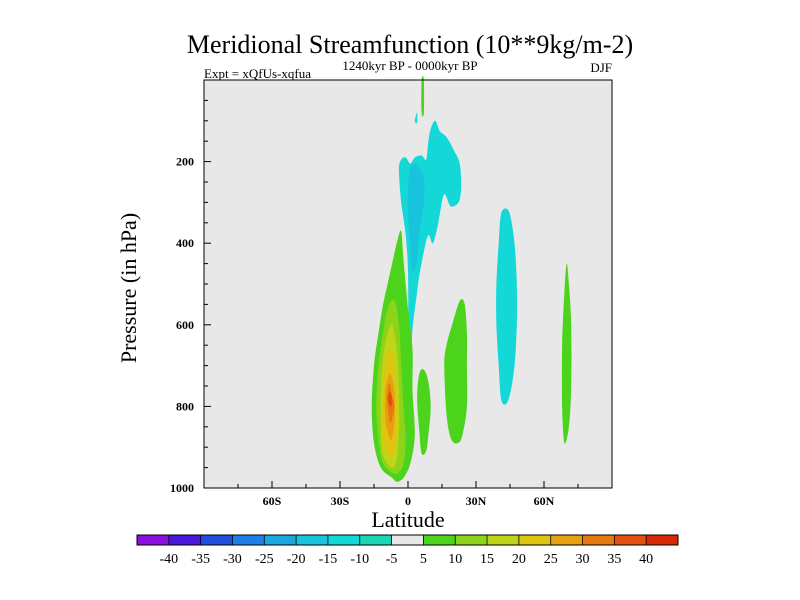  What do you see at coordinates (232, 559) in the screenshot?
I see `colorbar-label: -30` at bounding box center [232, 559].